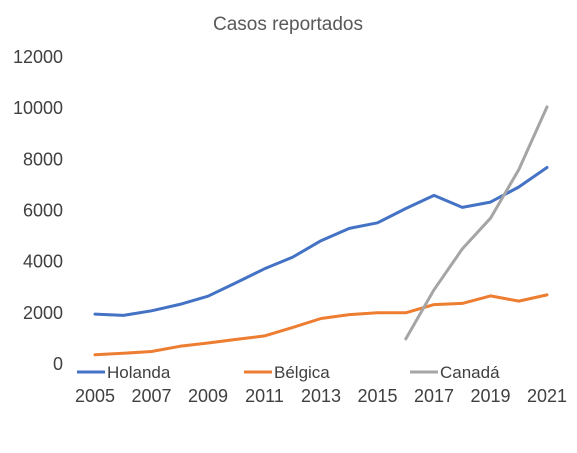 The image size is (577, 453). Describe the element at coordinates (95, 396) in the screenshot. I see `x-tick-label: 2005` at that location.